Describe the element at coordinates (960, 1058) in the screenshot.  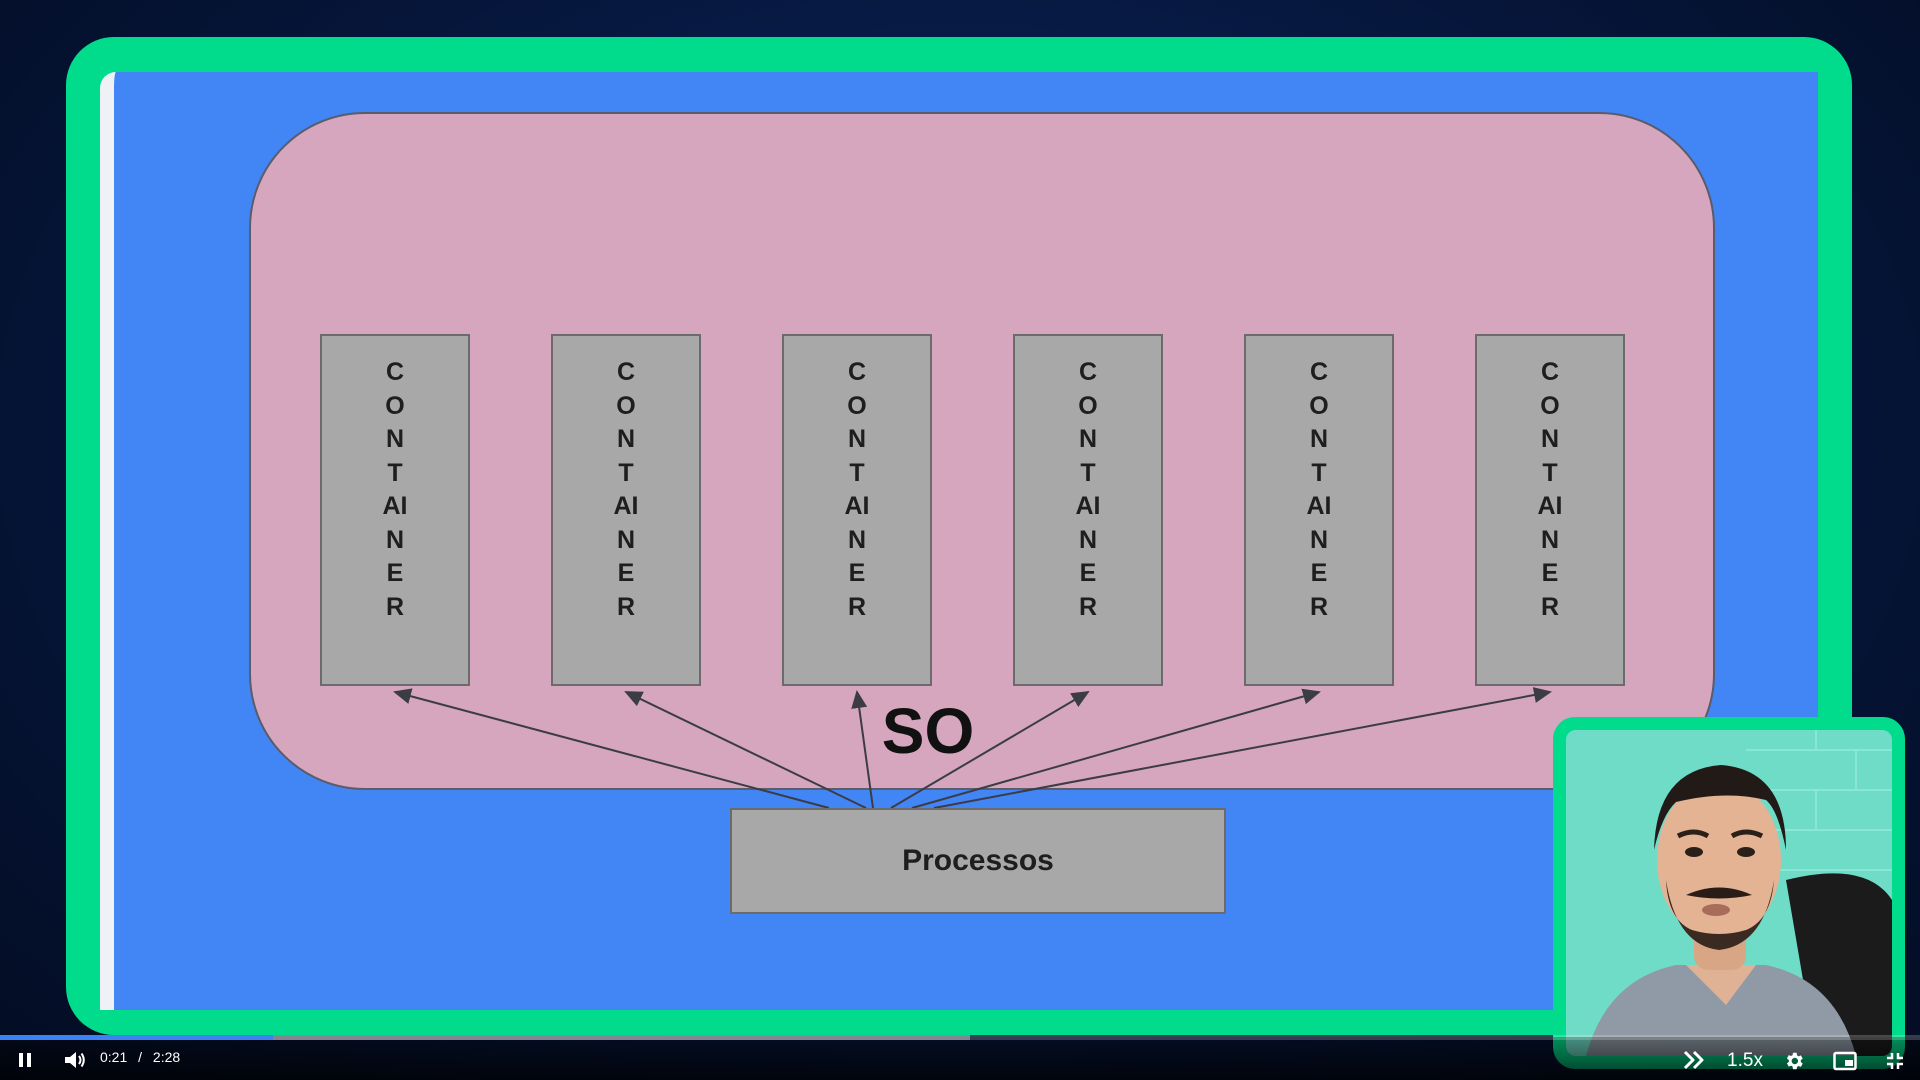
I see `player-controls-bar` at that location.